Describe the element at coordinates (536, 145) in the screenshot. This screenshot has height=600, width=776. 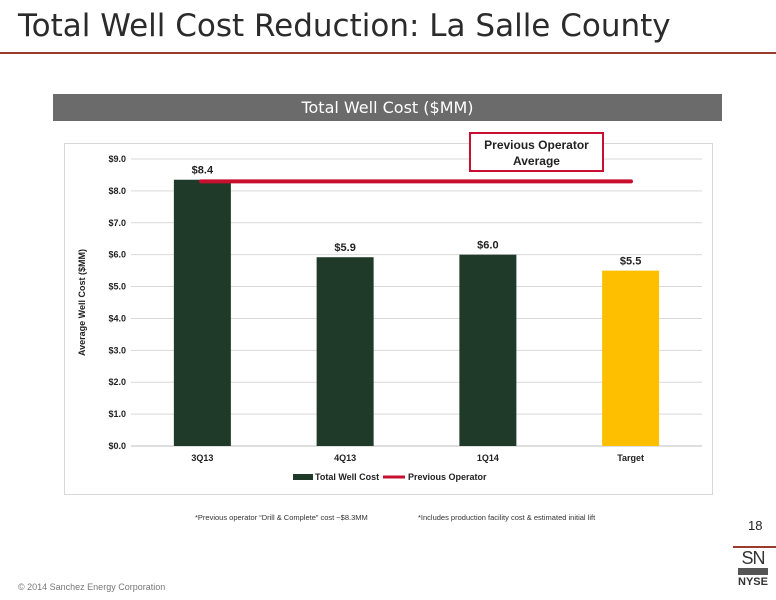
I see `callout-line-1: Previous Operator` at that location.